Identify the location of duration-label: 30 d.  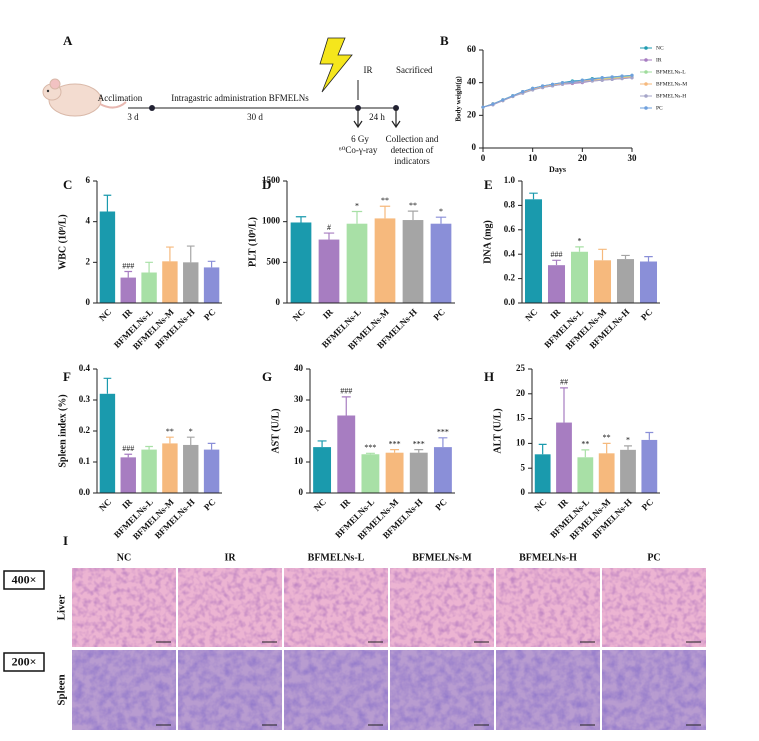
(255, 117).